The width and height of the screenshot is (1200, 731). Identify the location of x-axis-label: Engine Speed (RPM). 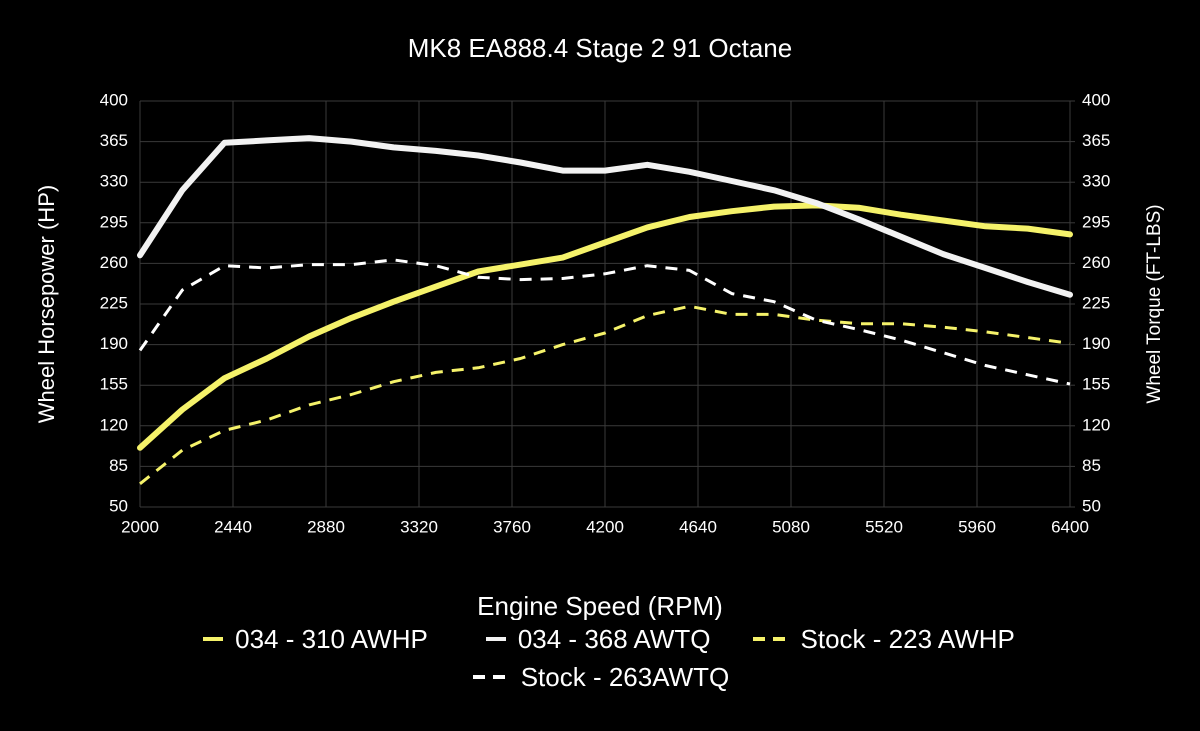
(600, 605).